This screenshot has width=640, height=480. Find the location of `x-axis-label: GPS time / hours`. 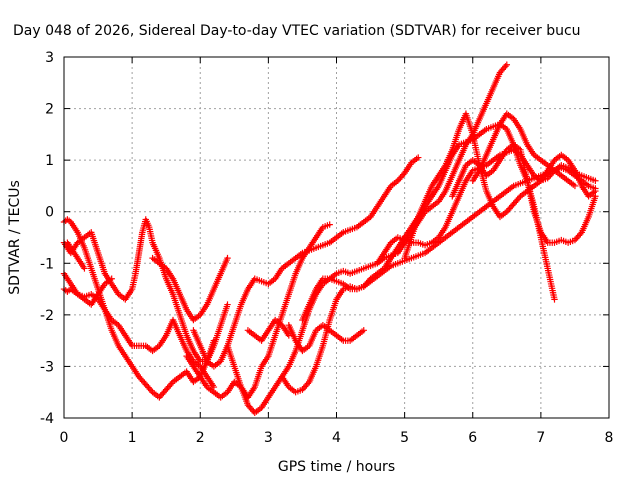

x-axis-label: GPS time / hours is located at coordinates (336, 467).